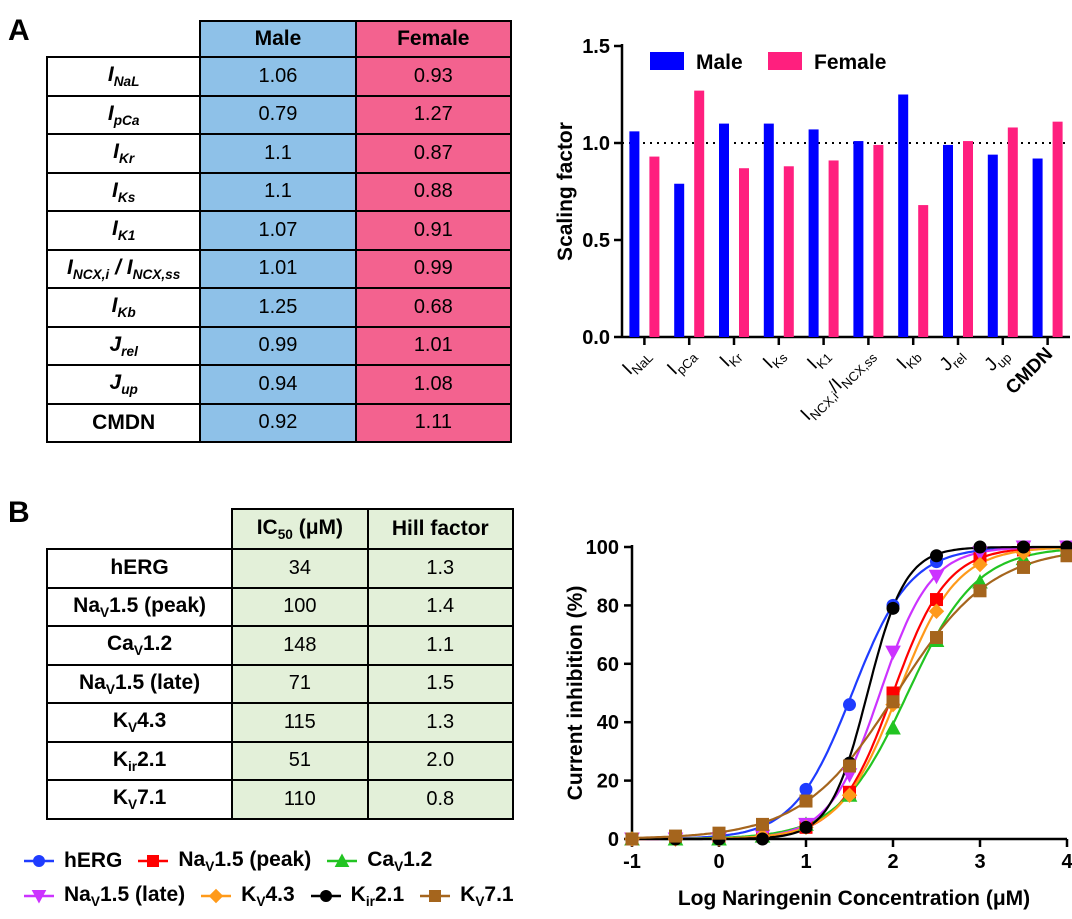  Describe the element at coordinates (300, 645) in the screenshot. I see `ic50-value: 148` at that location.